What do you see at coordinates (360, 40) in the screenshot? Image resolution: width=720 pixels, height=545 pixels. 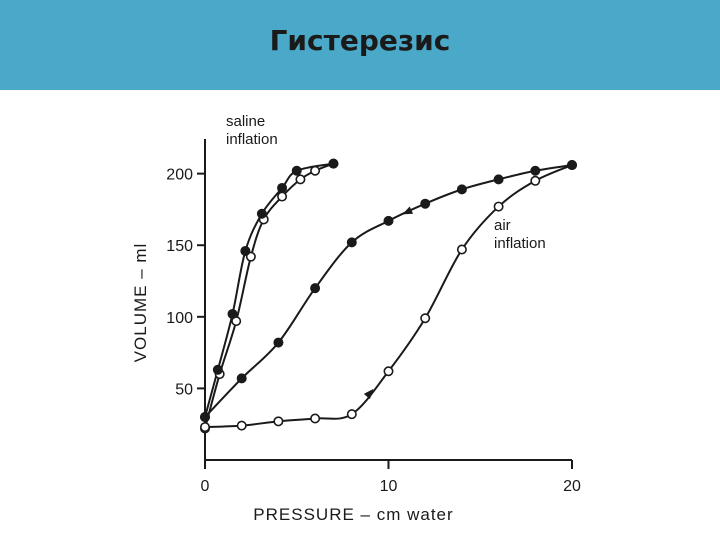 I see `slide-title: Гистерезис` at bounding box center [360, 40].